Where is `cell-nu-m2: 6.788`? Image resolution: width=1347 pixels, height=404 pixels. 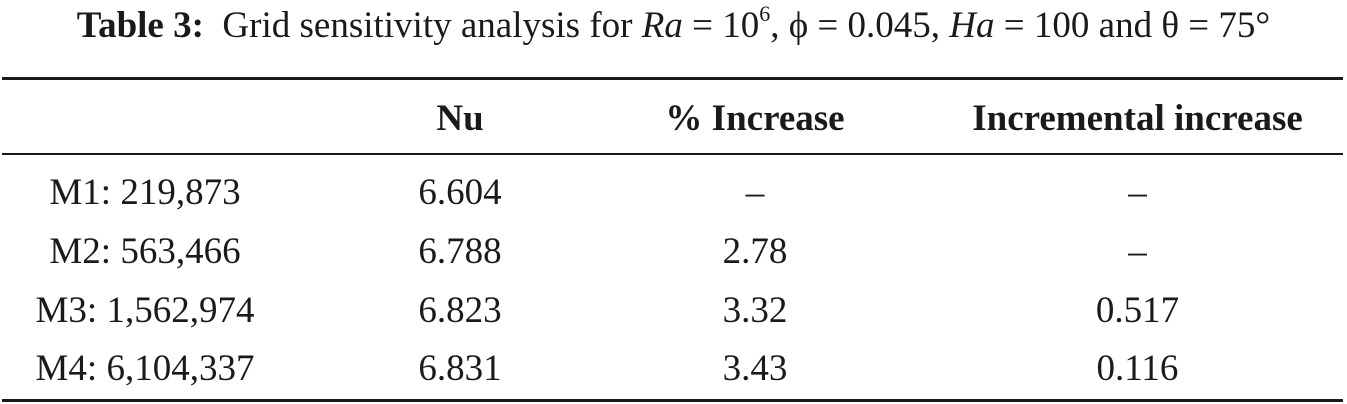 cell-nu-m2: 6.788 is located at coordinates (460, 251).